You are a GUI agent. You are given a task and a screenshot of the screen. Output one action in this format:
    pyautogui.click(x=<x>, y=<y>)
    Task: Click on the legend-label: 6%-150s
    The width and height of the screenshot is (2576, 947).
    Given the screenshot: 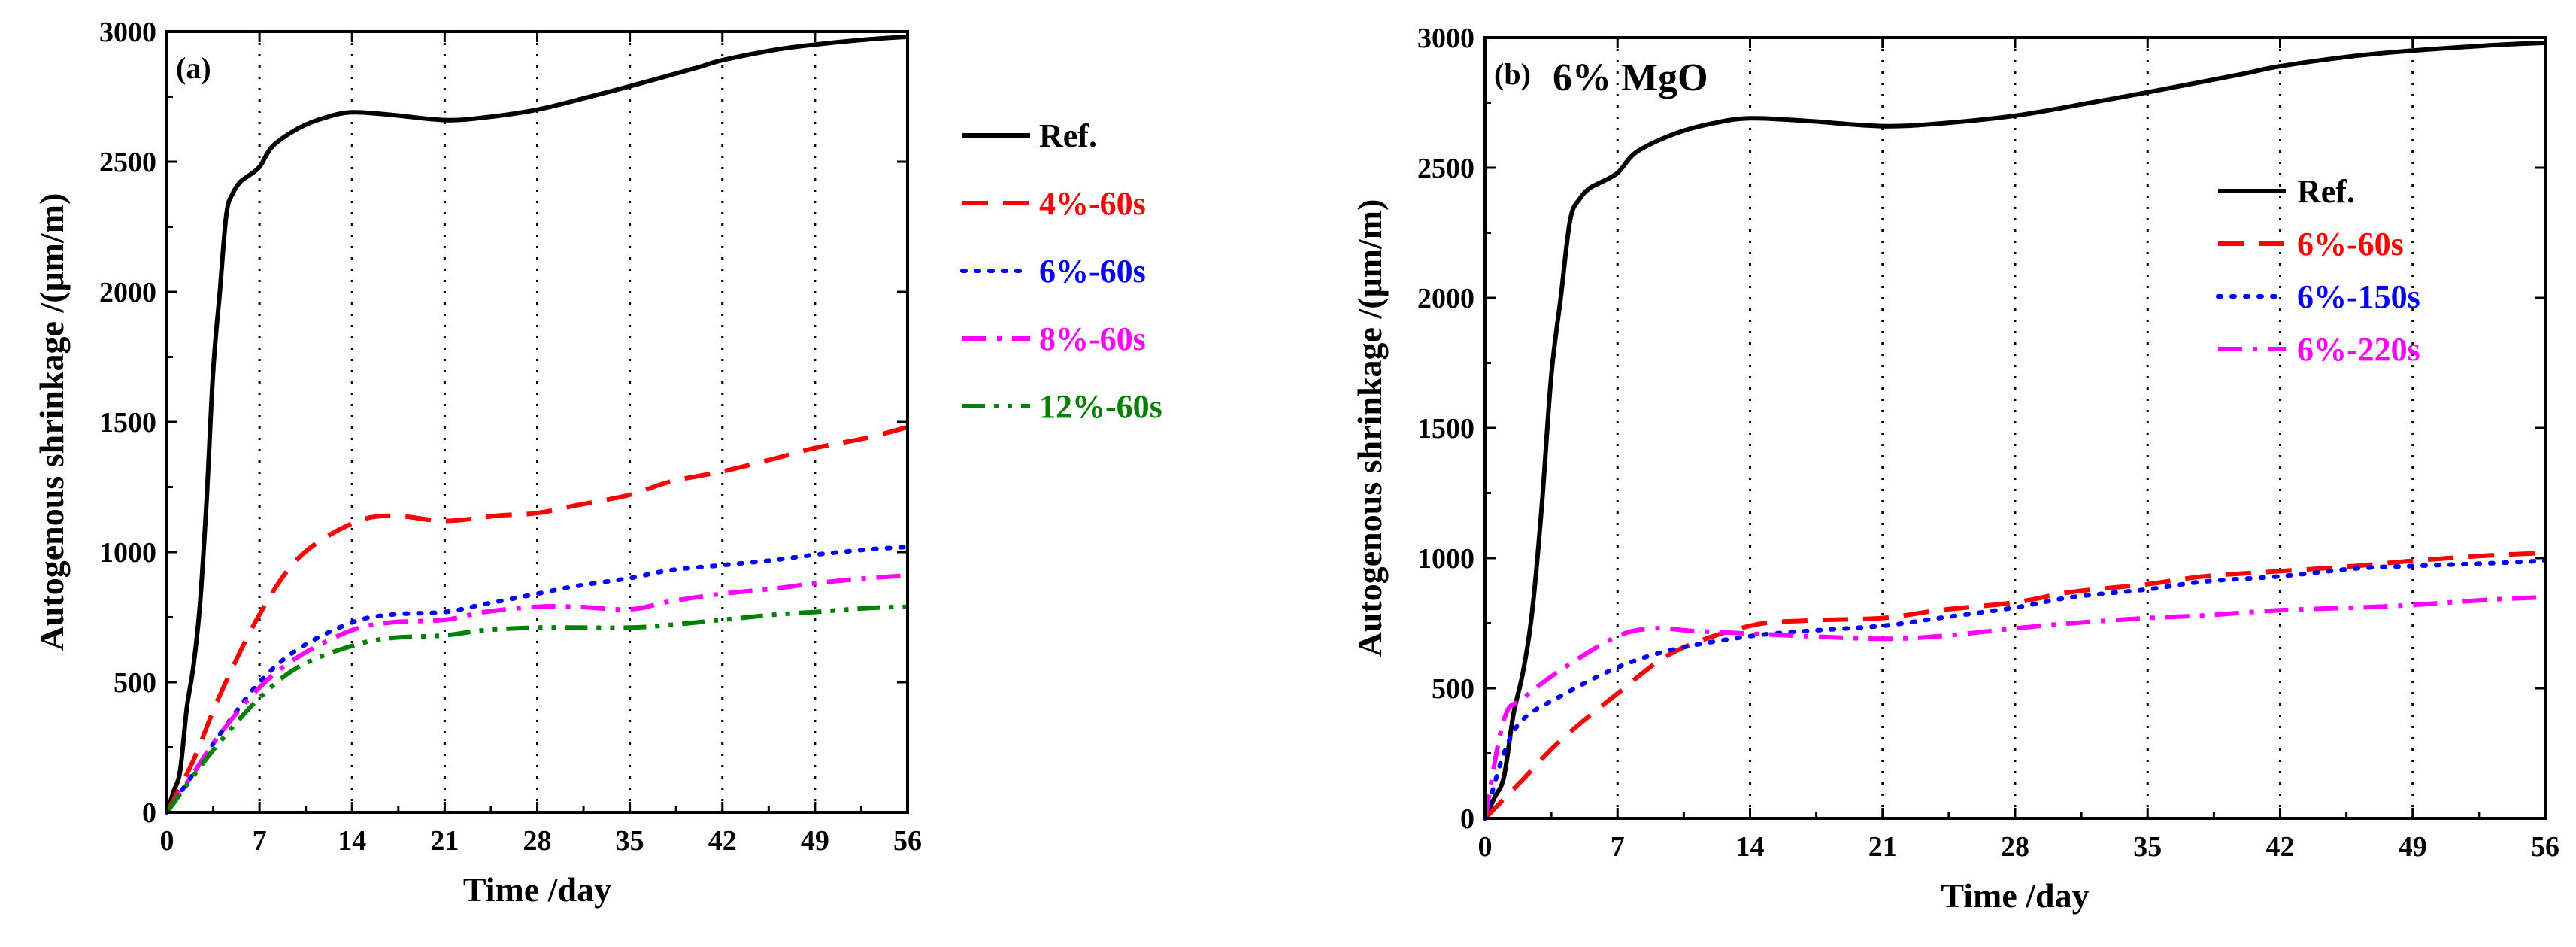 What is the action you would take?
    pyautogui.click(x=2358, y=296)
    